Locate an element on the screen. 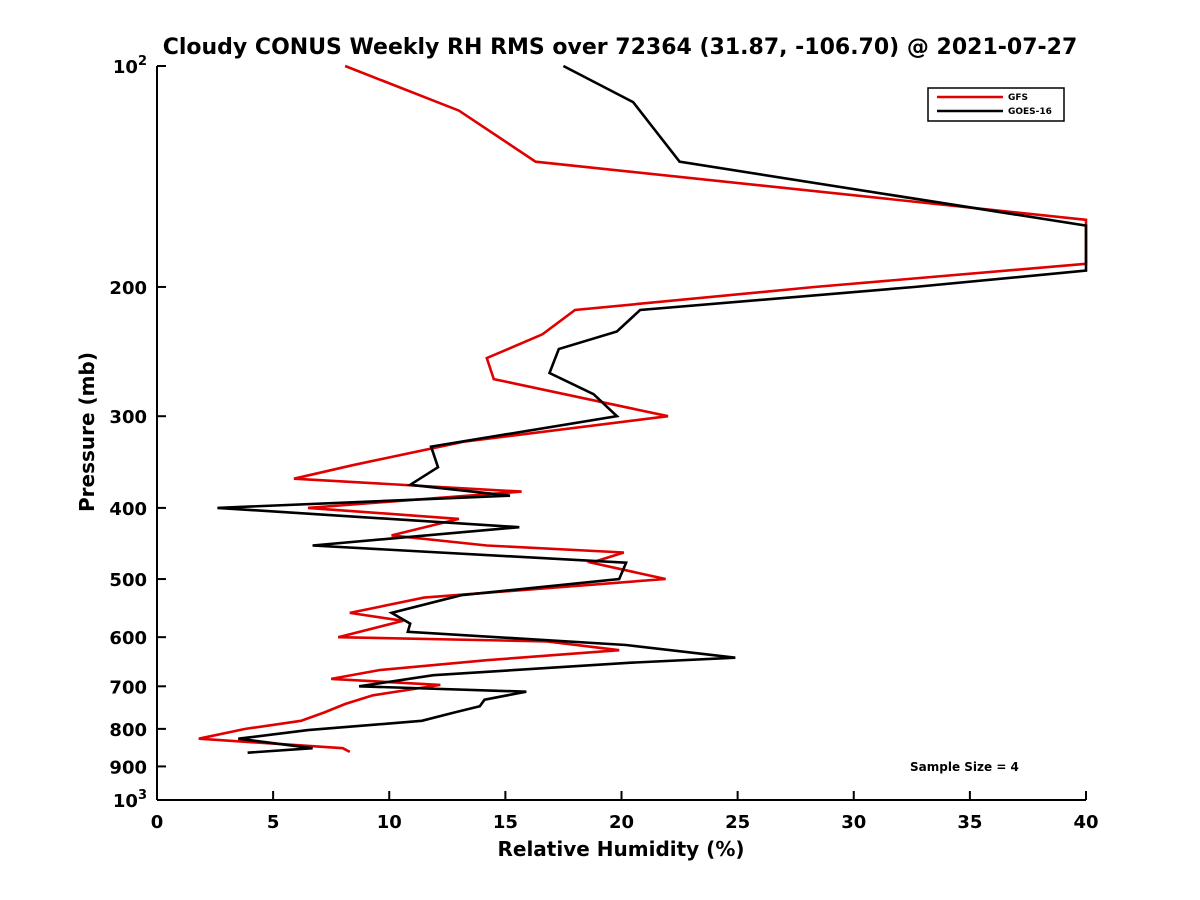  y-tick-label: 600 is located at coordinates (128, 638).